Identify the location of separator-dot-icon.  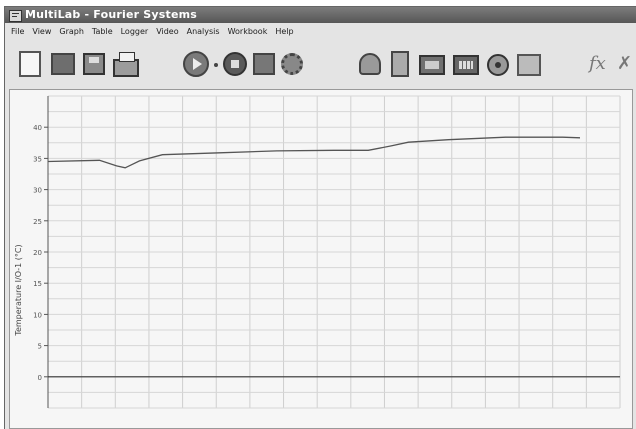
(216, 65).